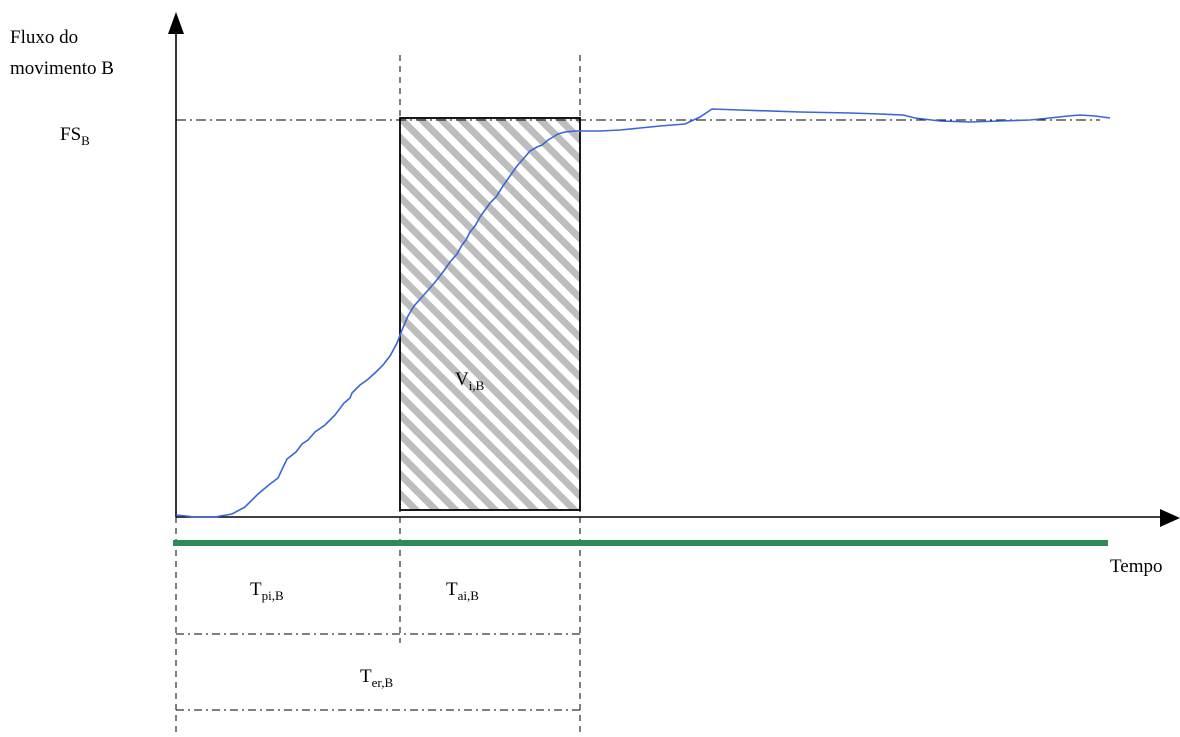  Describe the element at coordinates (1170, 518) in the screenshot. I see `x-axis-arrow` at that location.